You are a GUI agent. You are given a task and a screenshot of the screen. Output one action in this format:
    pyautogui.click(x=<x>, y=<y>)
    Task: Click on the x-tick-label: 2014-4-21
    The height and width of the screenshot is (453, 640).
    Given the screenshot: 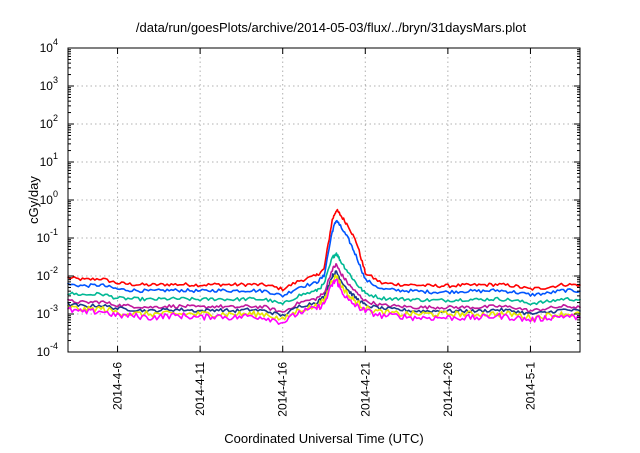 What is the action you would take?
    pyautogui.click(x=365, y=389)
    